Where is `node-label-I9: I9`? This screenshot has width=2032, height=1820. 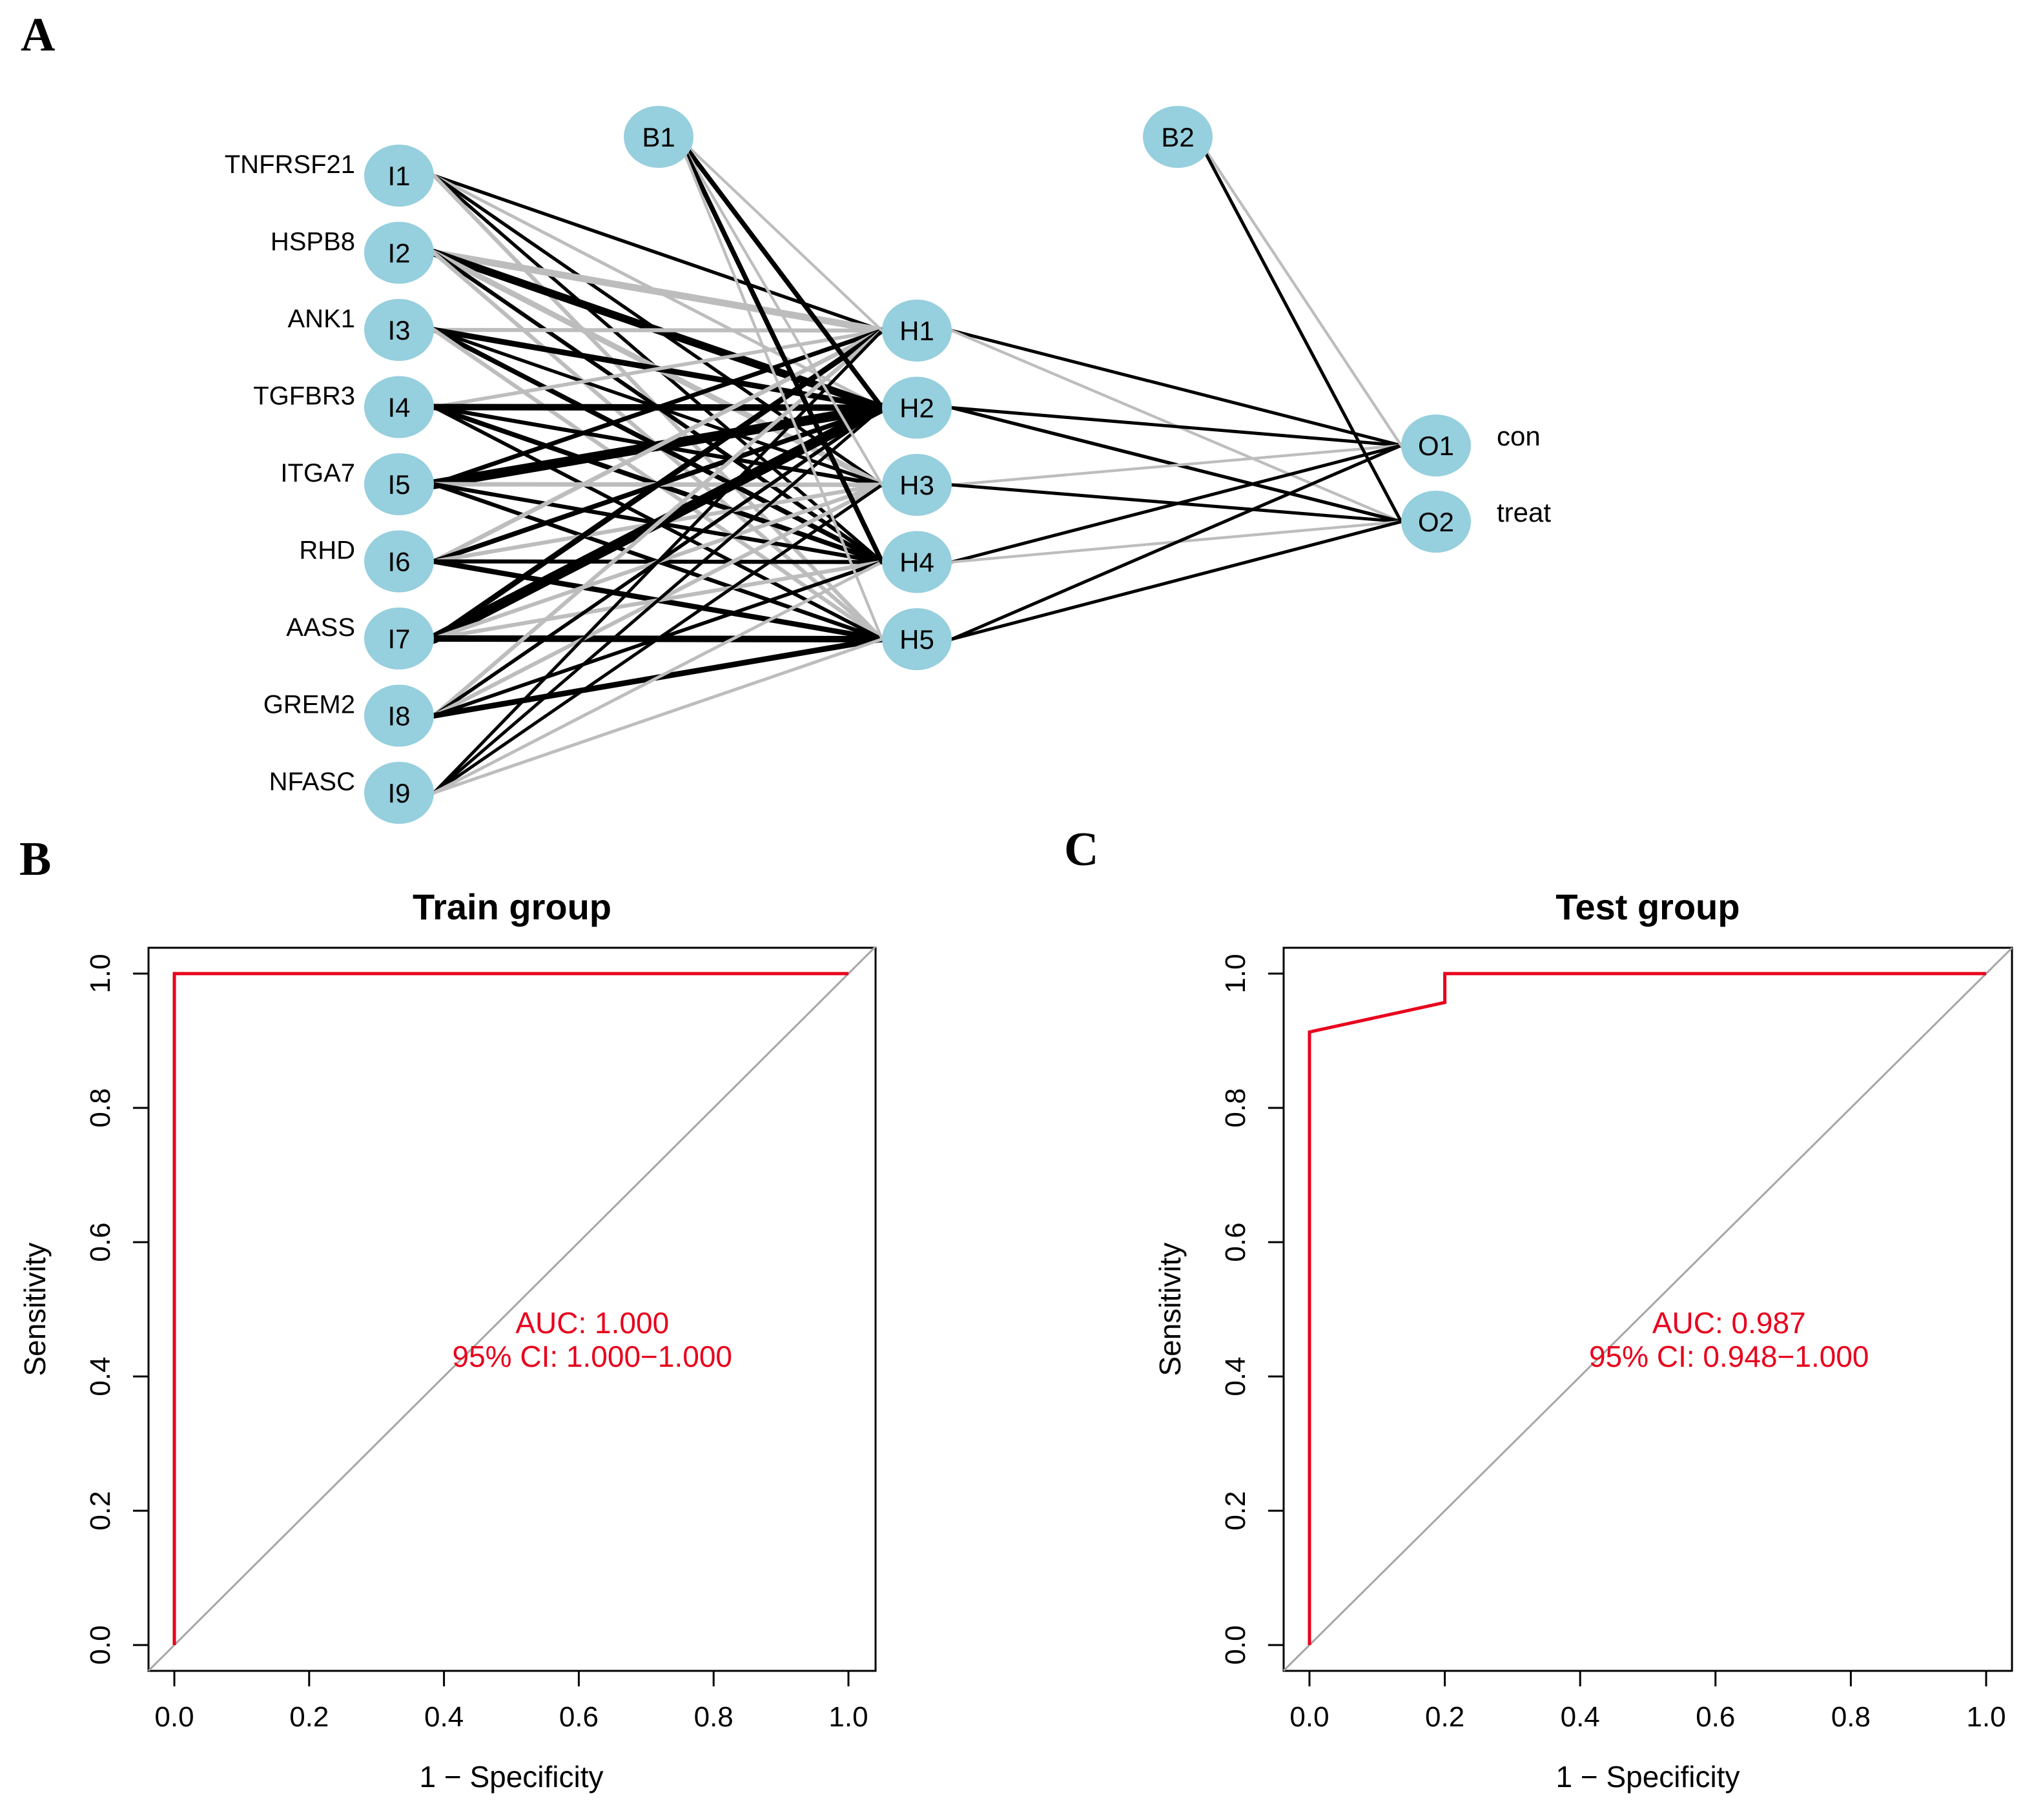
node-label-I9: I9 is located at coordinates (398, 793).